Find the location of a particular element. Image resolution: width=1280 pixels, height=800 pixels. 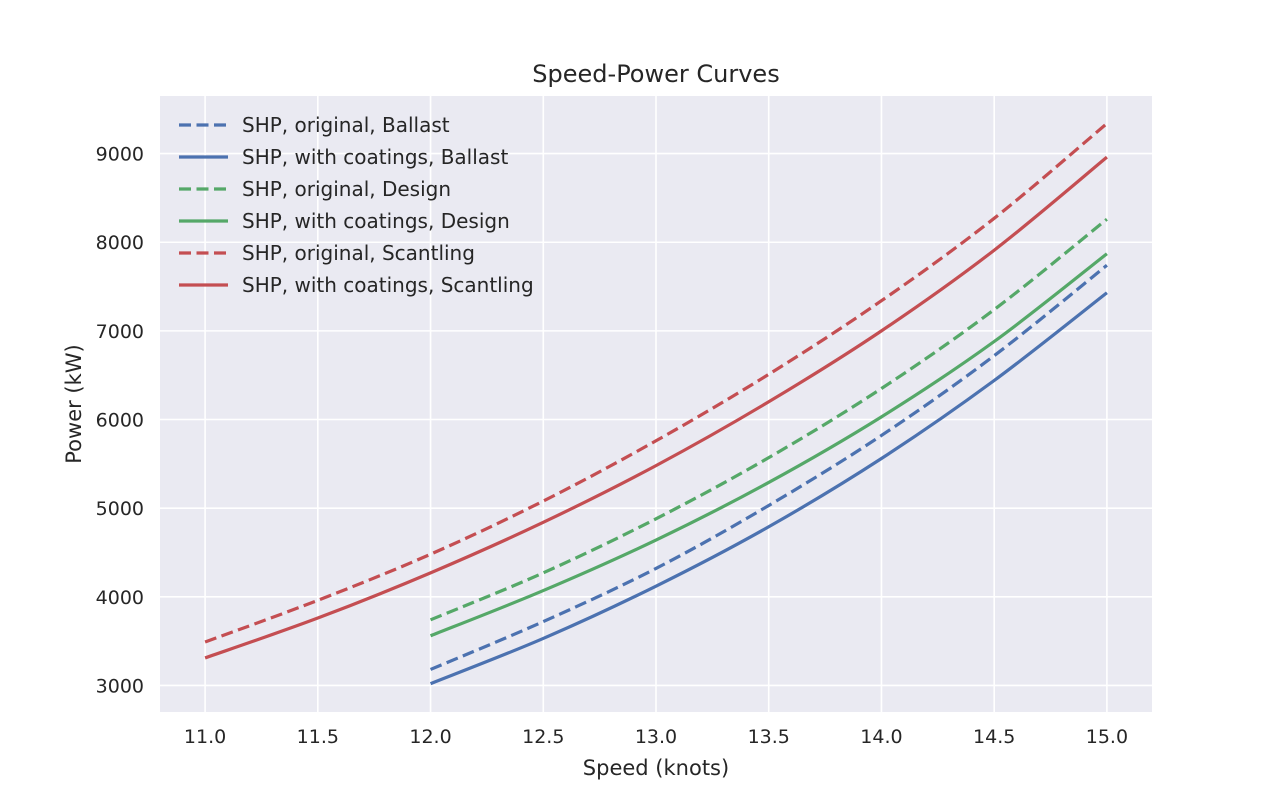

x-tick-label: 11.5 is located at coordinates (318, 737).